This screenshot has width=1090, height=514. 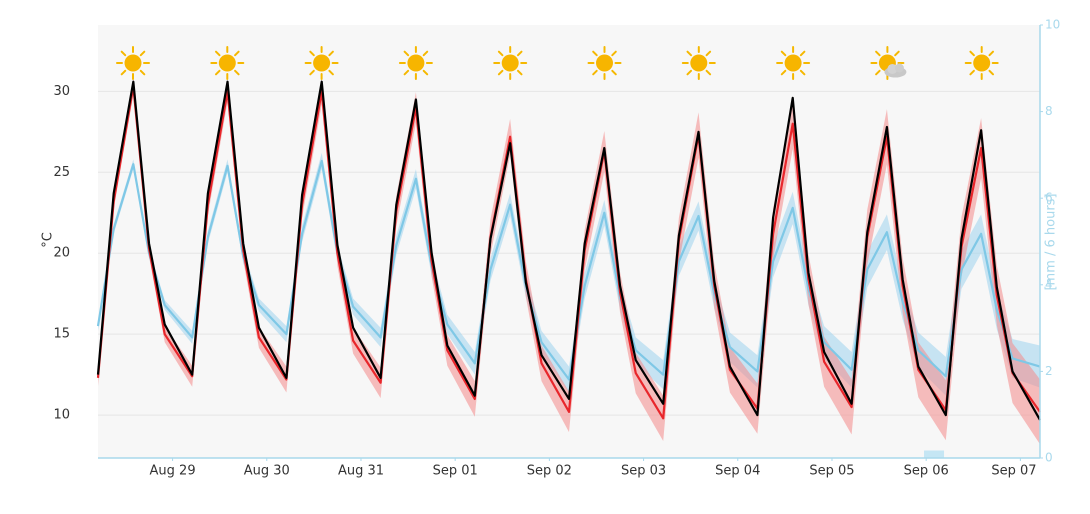 What do you see at coordinates (61, 91) in the screenshot?
I see `y-tick-label: 30` at bounding box center [61, 91].